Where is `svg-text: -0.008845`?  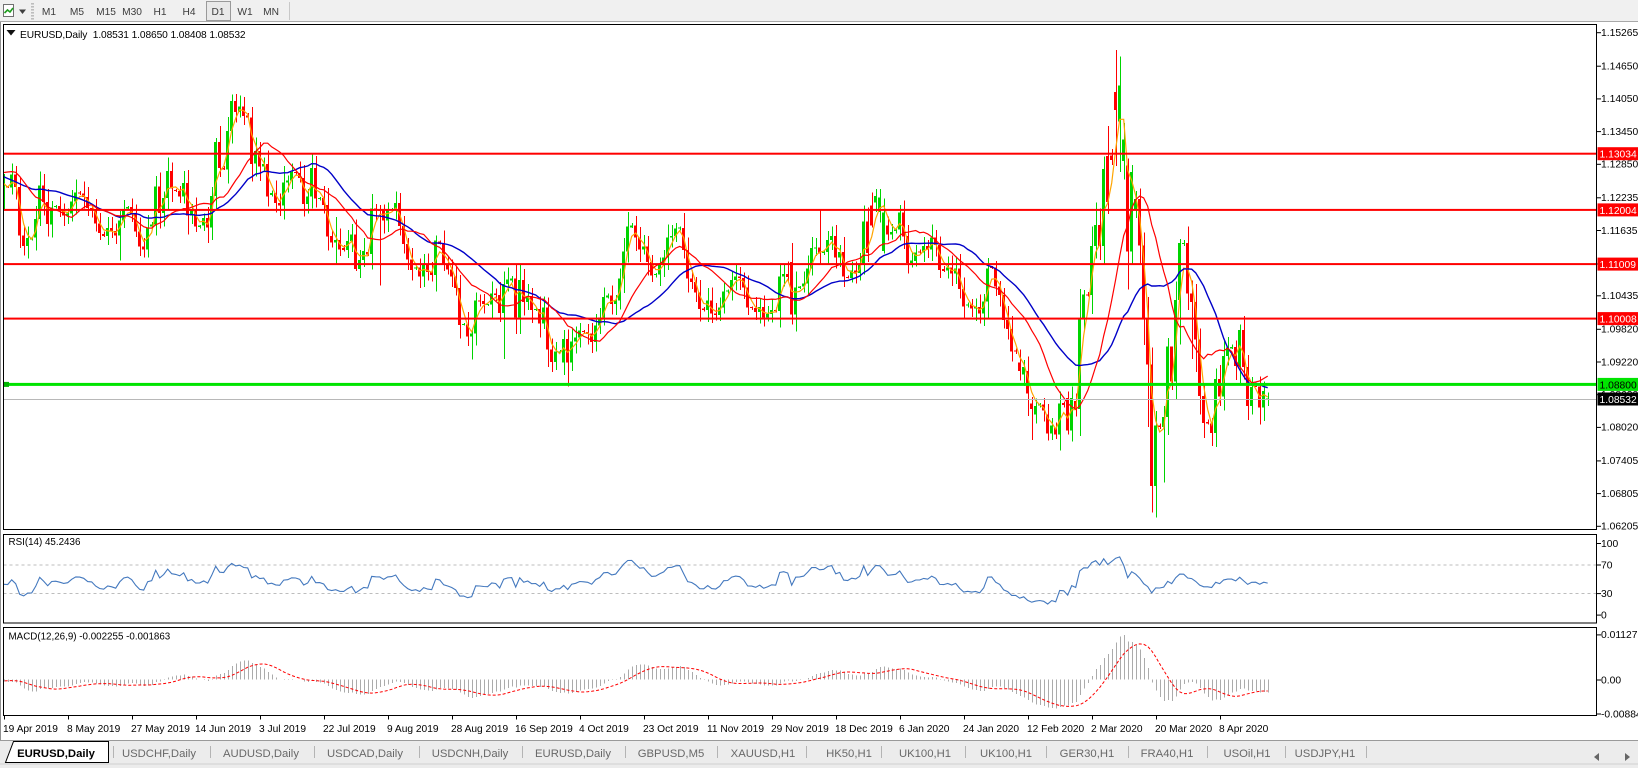
svg-text: -0.008845 is located at coordinates (1619, 714).